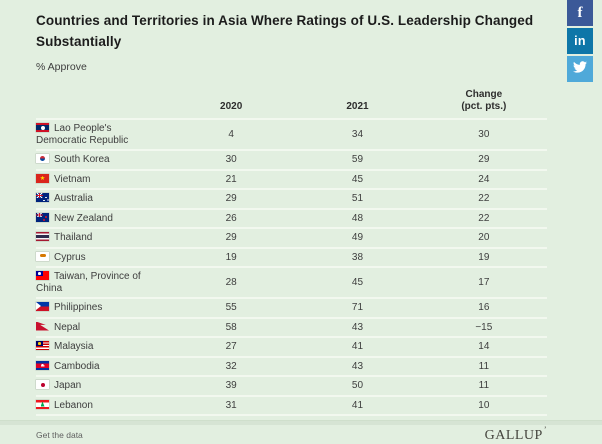 The width and height of the screenshot is (602, 444). I want to click on value-2021: 50, so click(357, 386).